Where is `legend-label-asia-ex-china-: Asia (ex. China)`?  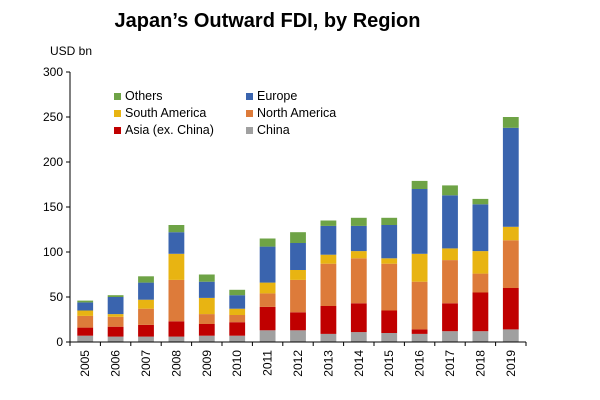
legend-label-asia-ex-china-: Asia (ex. China) is located at coordinates (169, 130).